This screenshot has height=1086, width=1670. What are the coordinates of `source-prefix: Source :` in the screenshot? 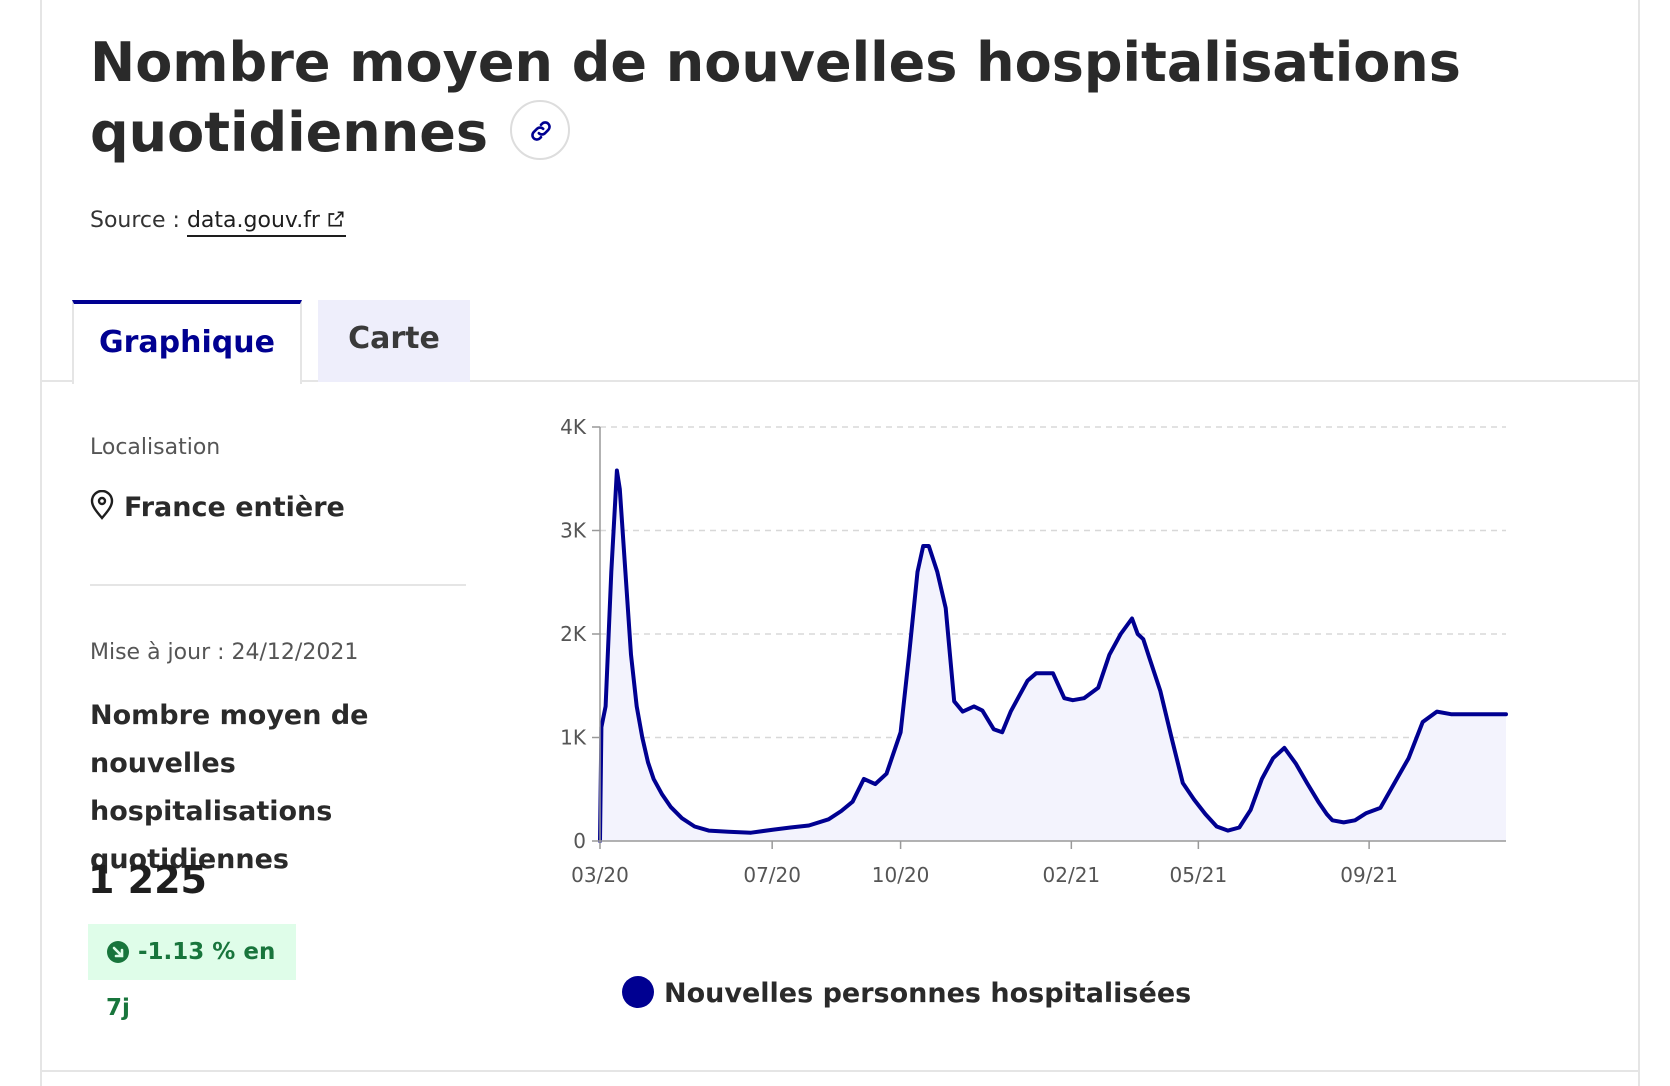 It's located at (138, 220).